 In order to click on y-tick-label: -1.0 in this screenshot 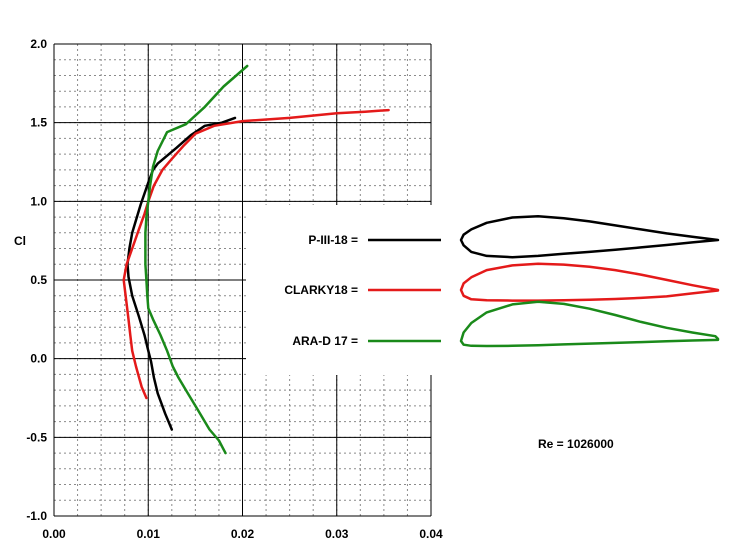, I will do `click(36, 516)`.